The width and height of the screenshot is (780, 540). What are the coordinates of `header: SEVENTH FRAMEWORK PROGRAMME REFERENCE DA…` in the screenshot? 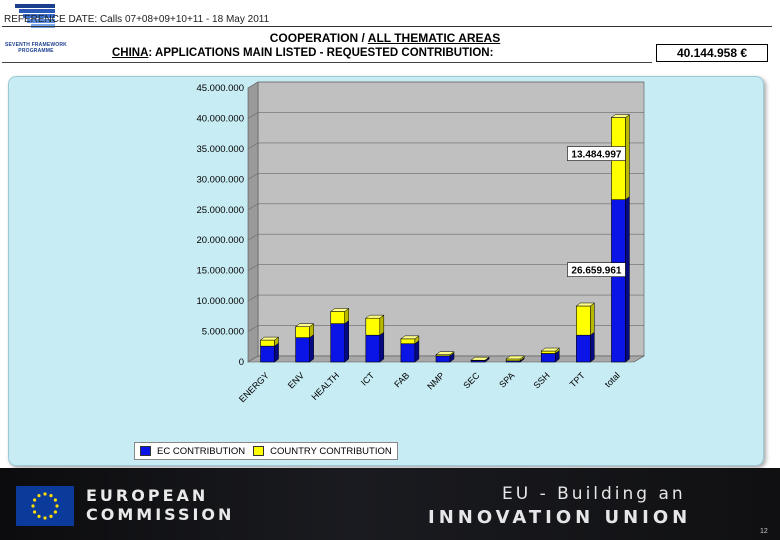 It's located at (390, 34).